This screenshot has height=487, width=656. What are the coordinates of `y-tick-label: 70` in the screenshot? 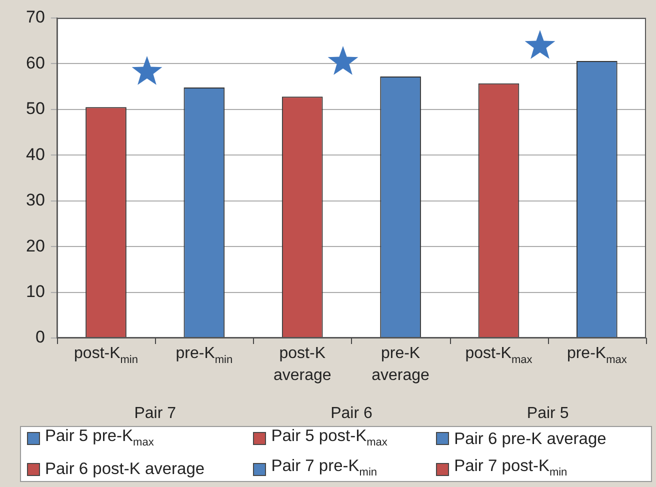 It's located at (35, 17).